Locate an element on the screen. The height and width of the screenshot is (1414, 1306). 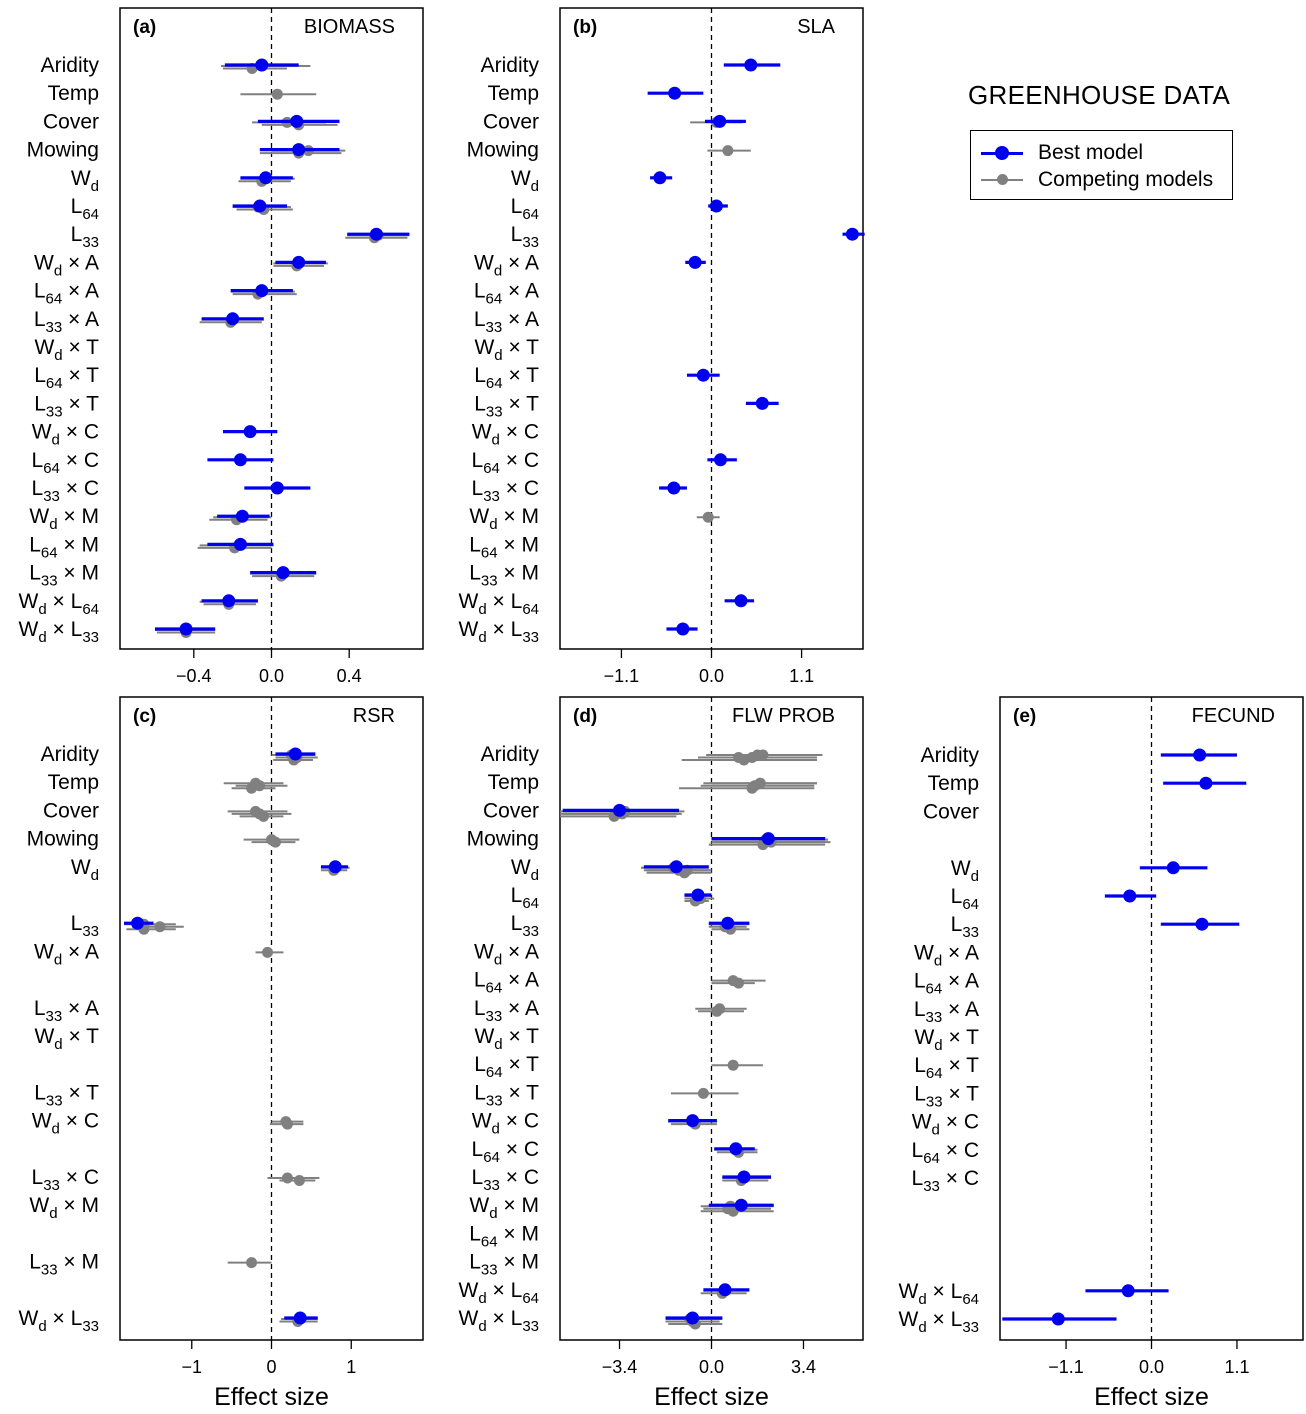
row-label: Wd is located at coordinates (525, 870).